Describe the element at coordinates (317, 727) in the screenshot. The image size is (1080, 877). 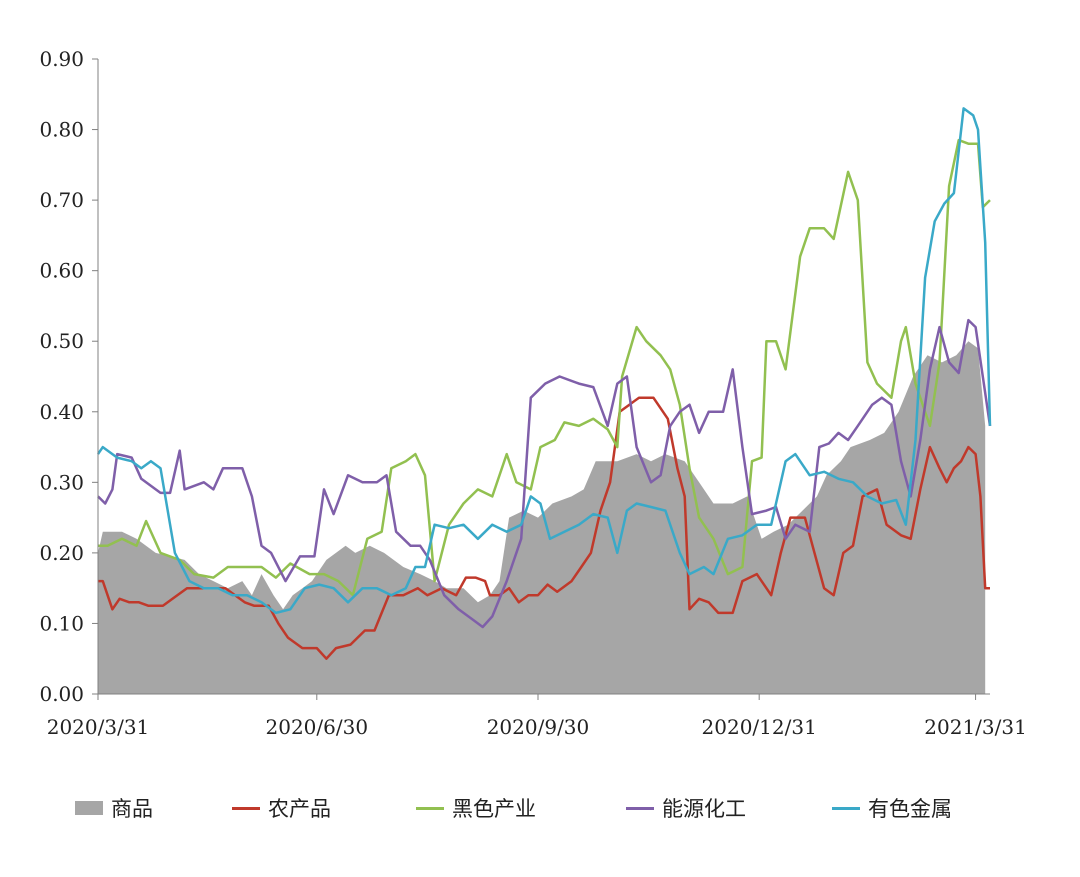
I see `x-tick-label: 2020/6/30` at that location.